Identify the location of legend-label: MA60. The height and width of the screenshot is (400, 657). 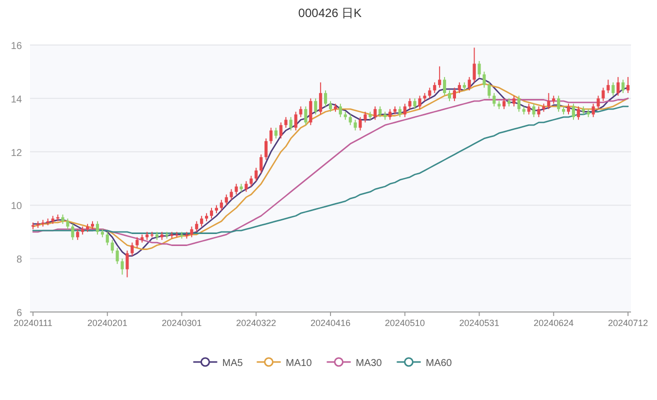
(439, 363).